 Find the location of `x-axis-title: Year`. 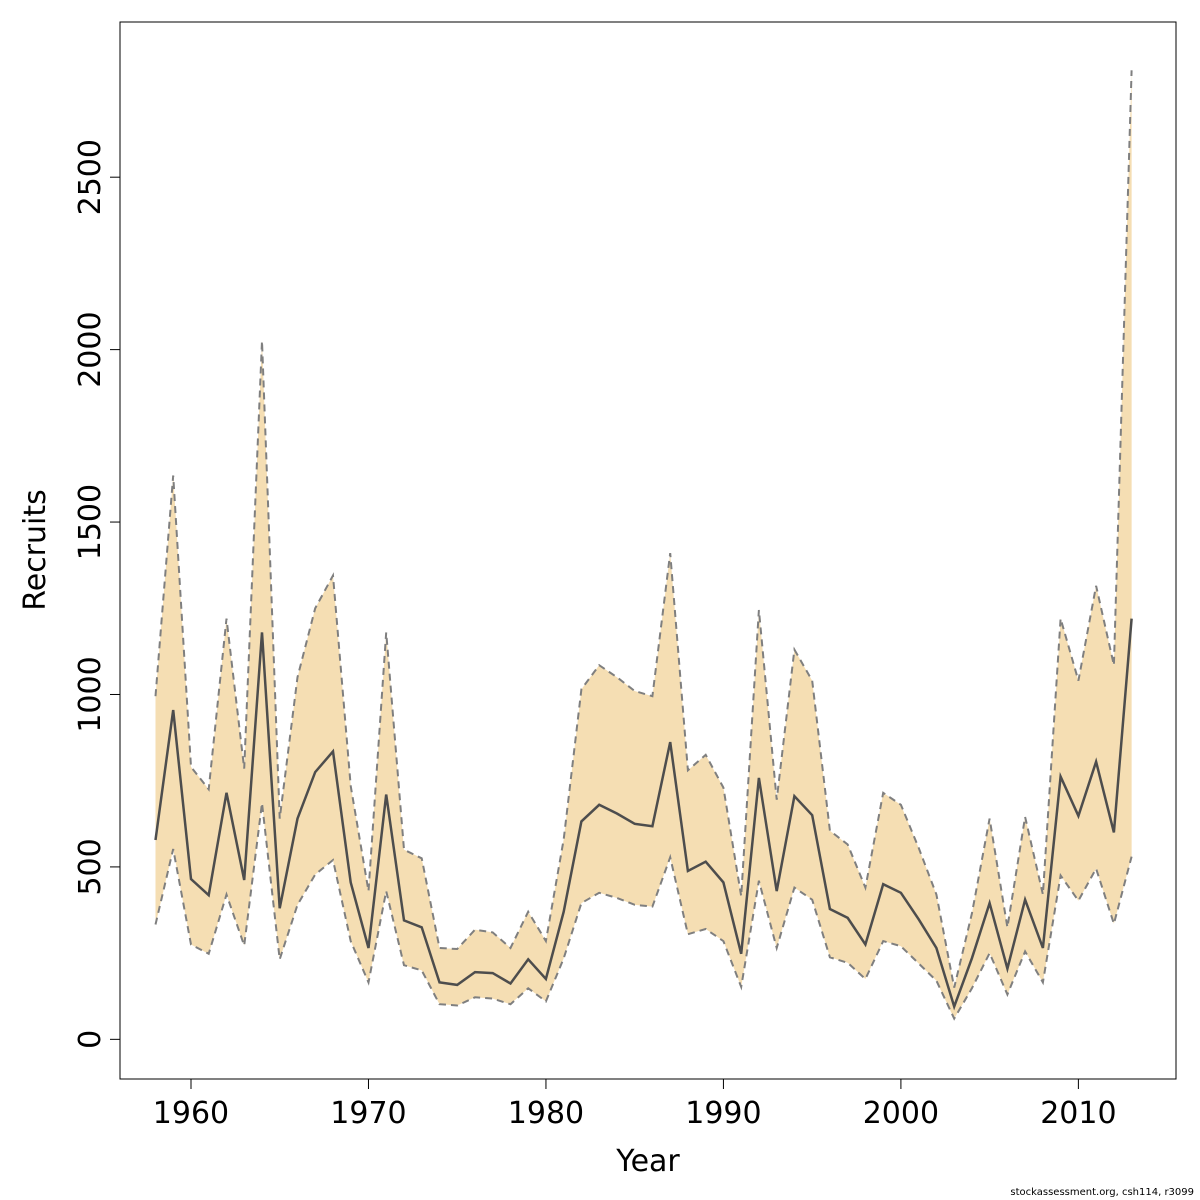

x-axis-title: Year is located at coordinates (647, 1161).